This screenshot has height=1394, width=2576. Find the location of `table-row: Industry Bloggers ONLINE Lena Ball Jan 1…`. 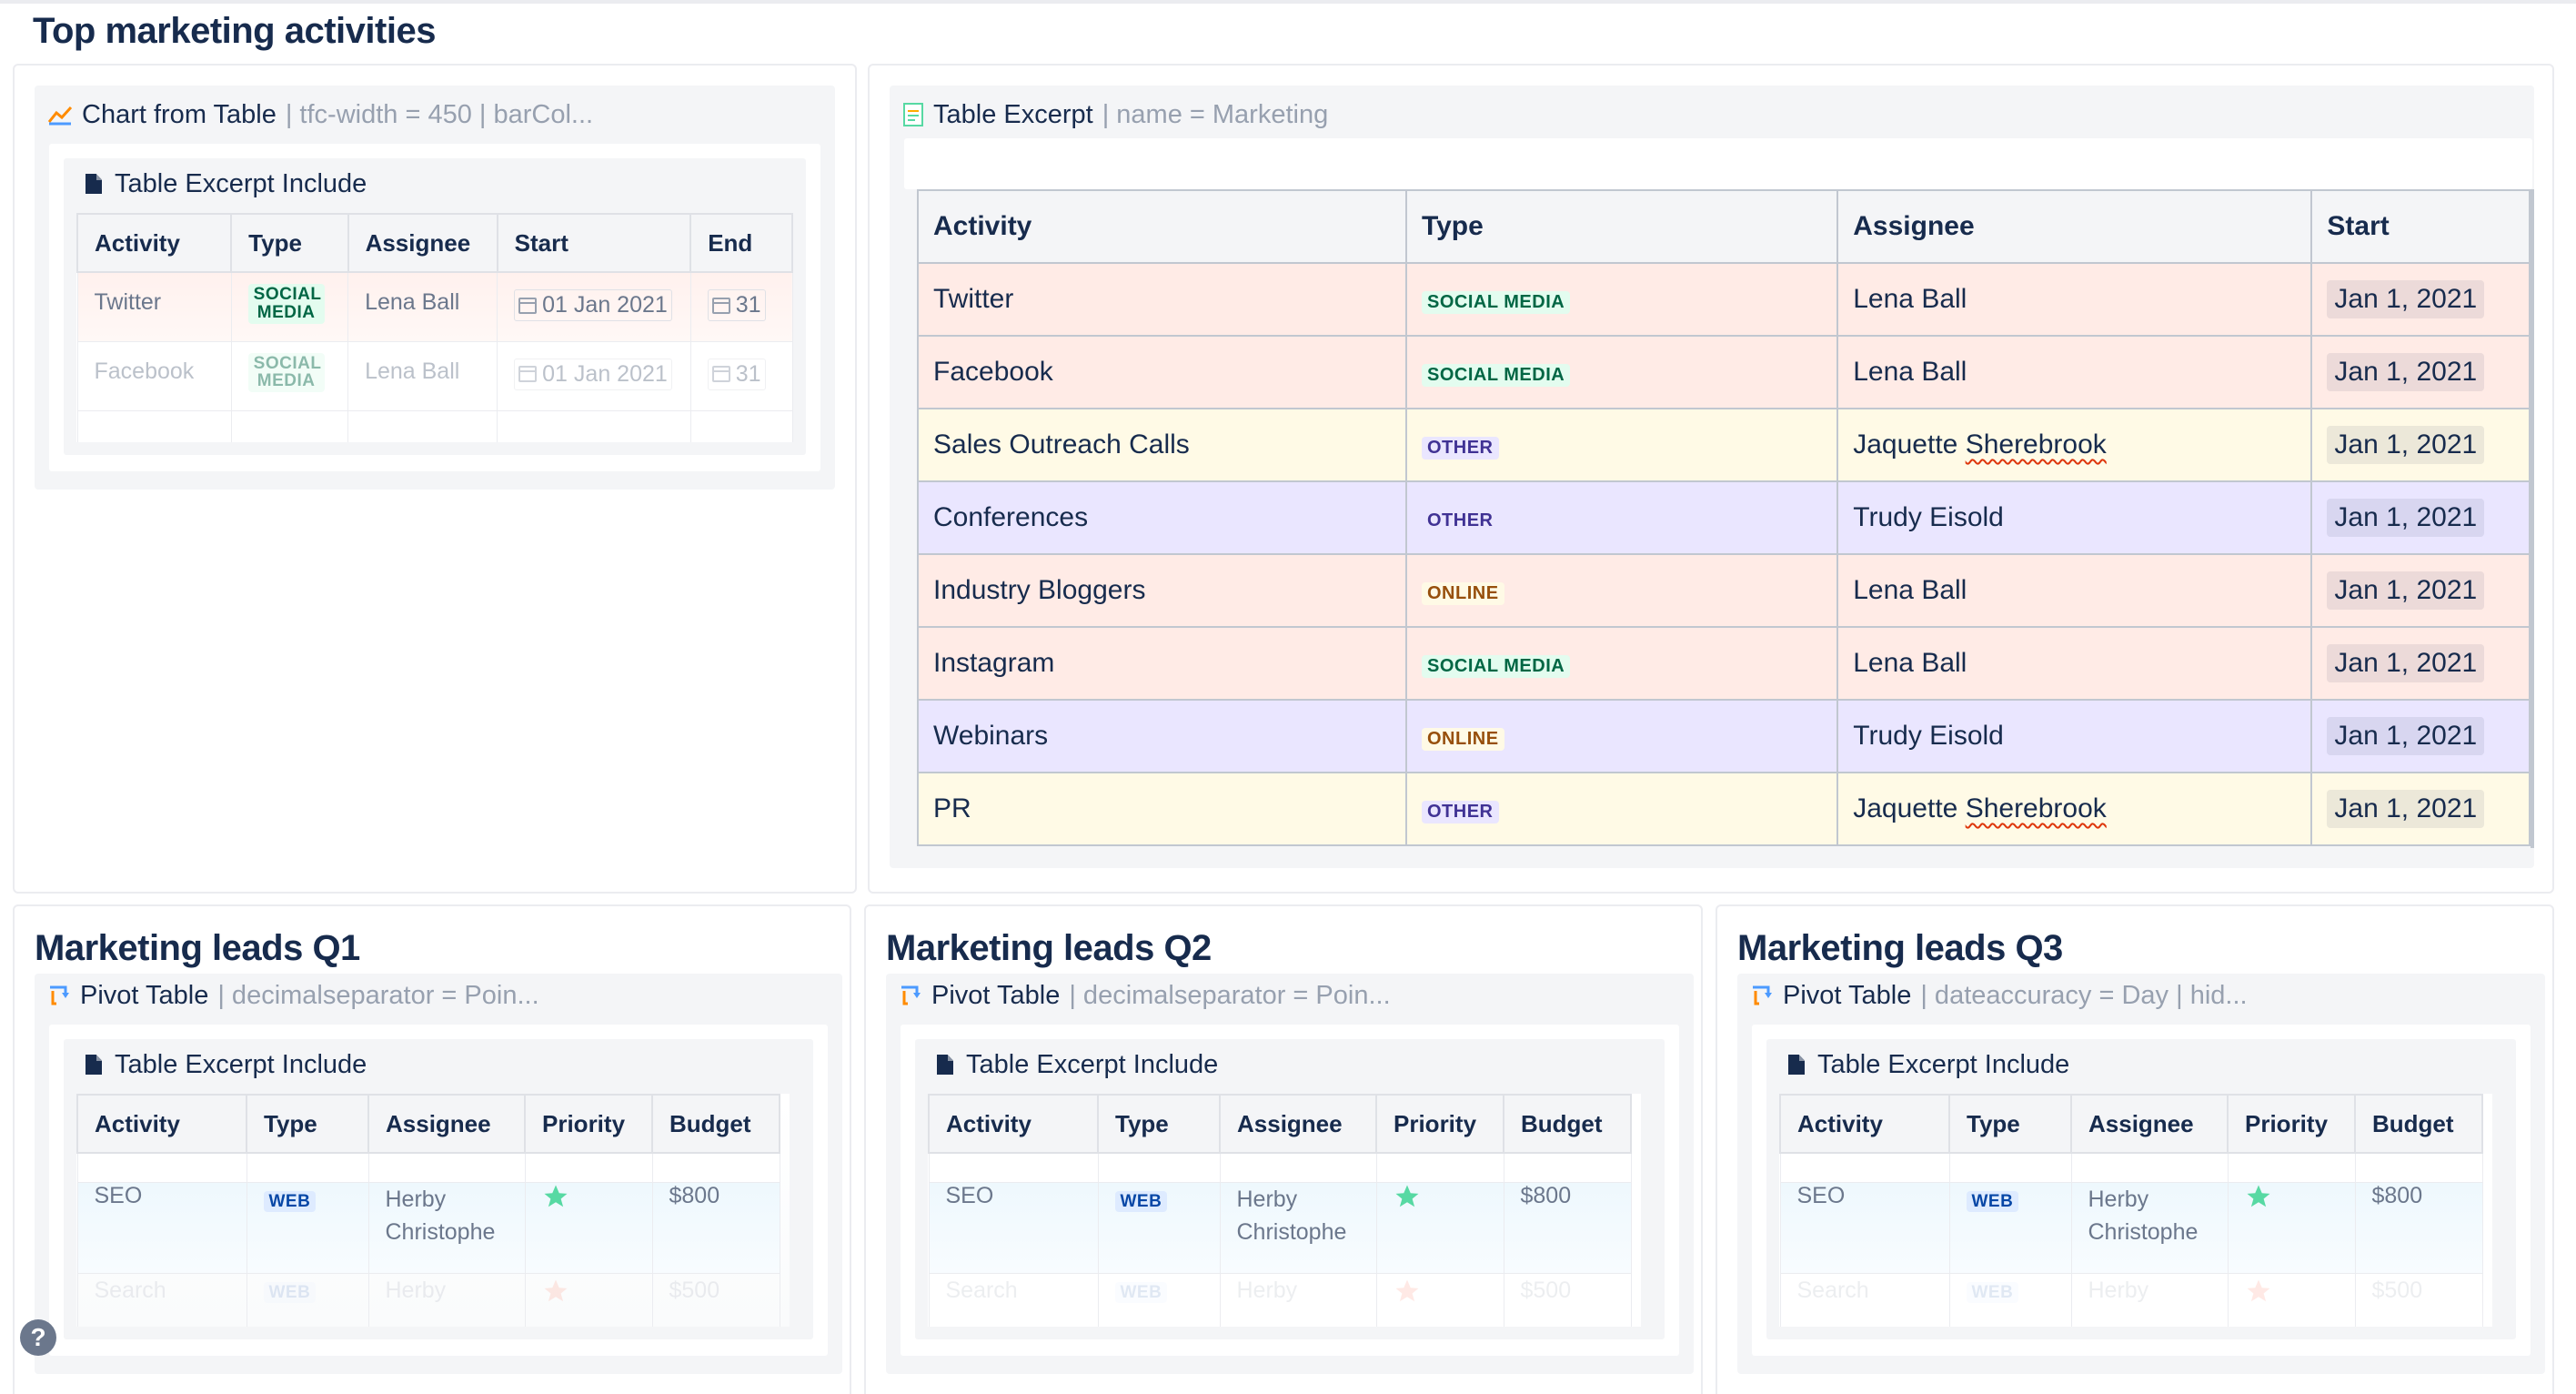

table-row: Industry Bloggers ONLINE Lena Ball Jan 1… is located at coordinates (1724, 590).